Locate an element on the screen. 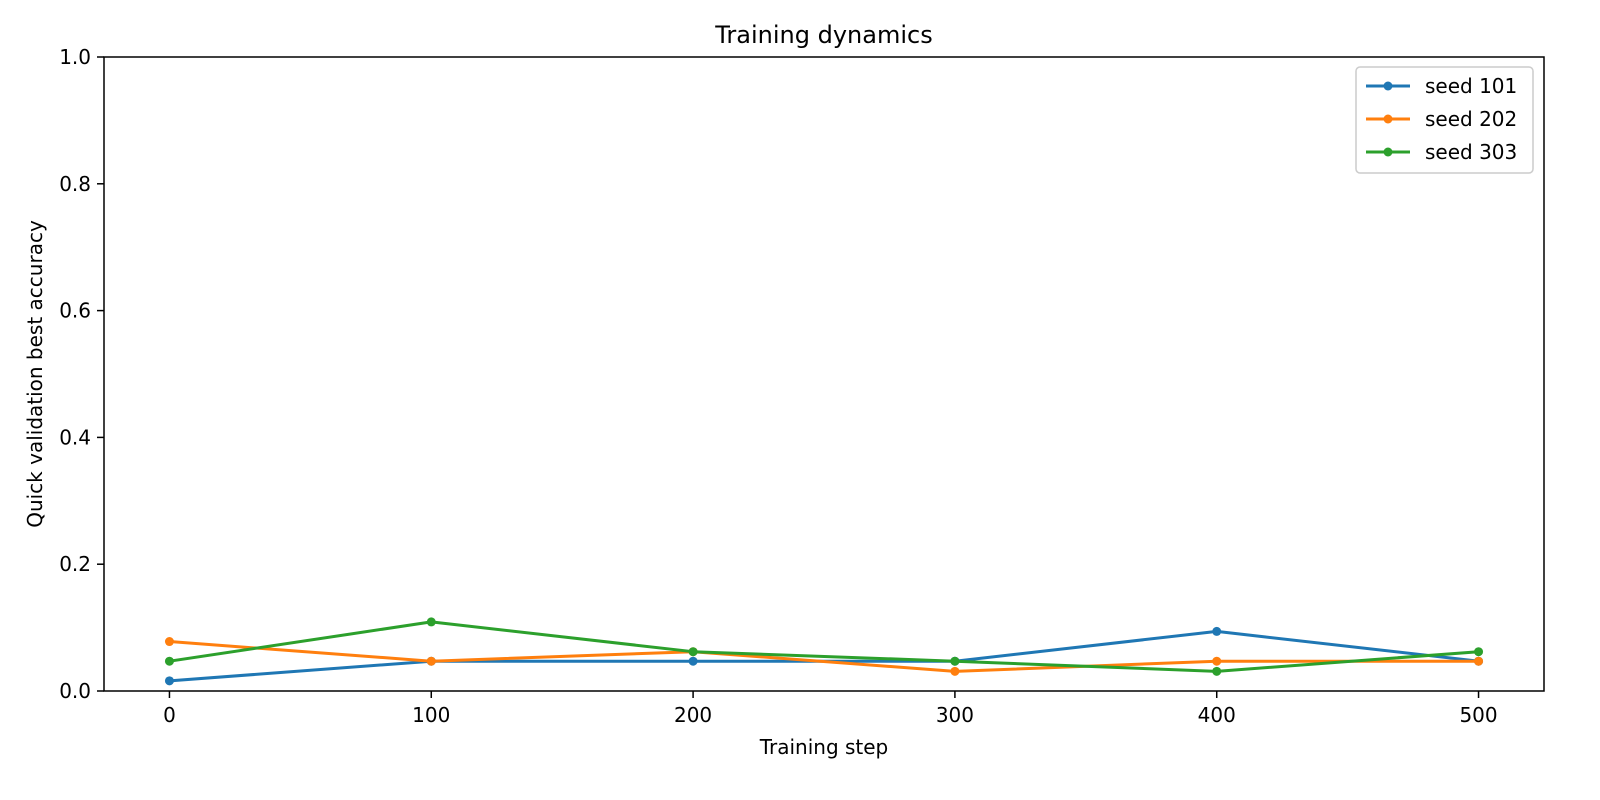 Image resolution: width=1600 pixels, height=800 pixels. y-axis-label: Quick validation best accuracy is located at coordinates (35, 374).